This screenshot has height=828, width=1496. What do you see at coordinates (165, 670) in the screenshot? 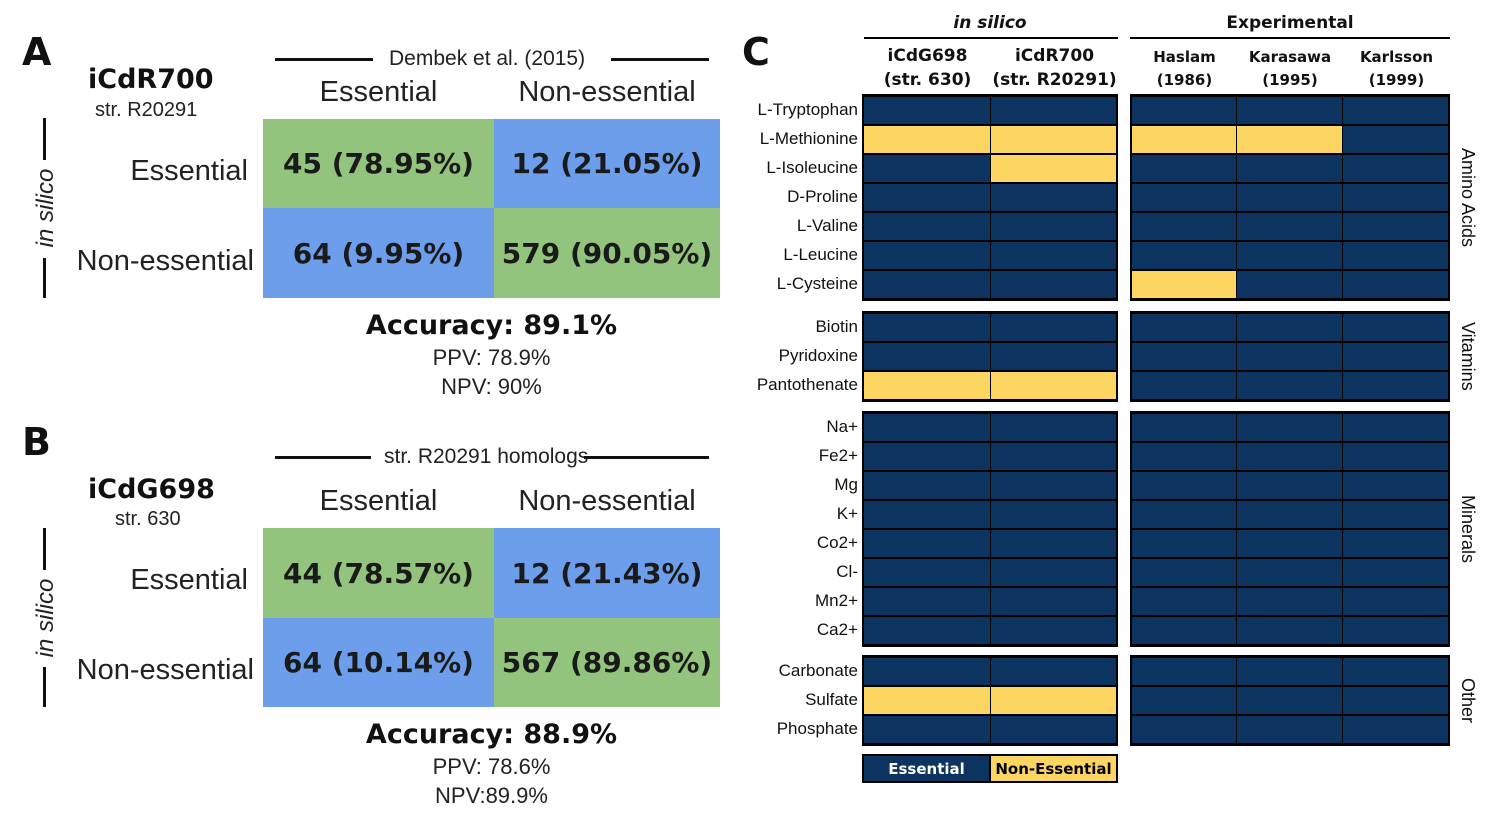
I see `panel-b-row-nonessential: Non-essential` at bounding box center [165, 670].